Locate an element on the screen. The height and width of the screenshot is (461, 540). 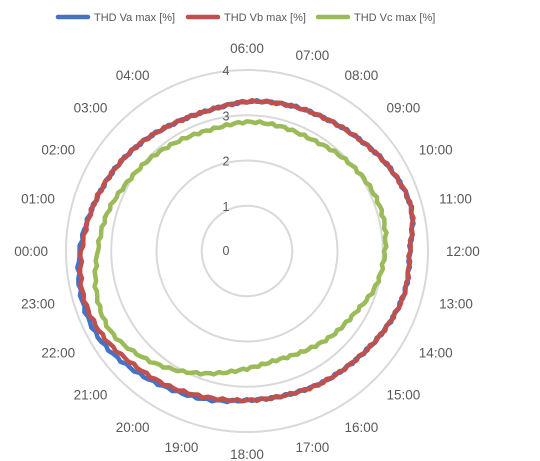
hour-label-0600: 06:00 is located at coordinates (247, 48).